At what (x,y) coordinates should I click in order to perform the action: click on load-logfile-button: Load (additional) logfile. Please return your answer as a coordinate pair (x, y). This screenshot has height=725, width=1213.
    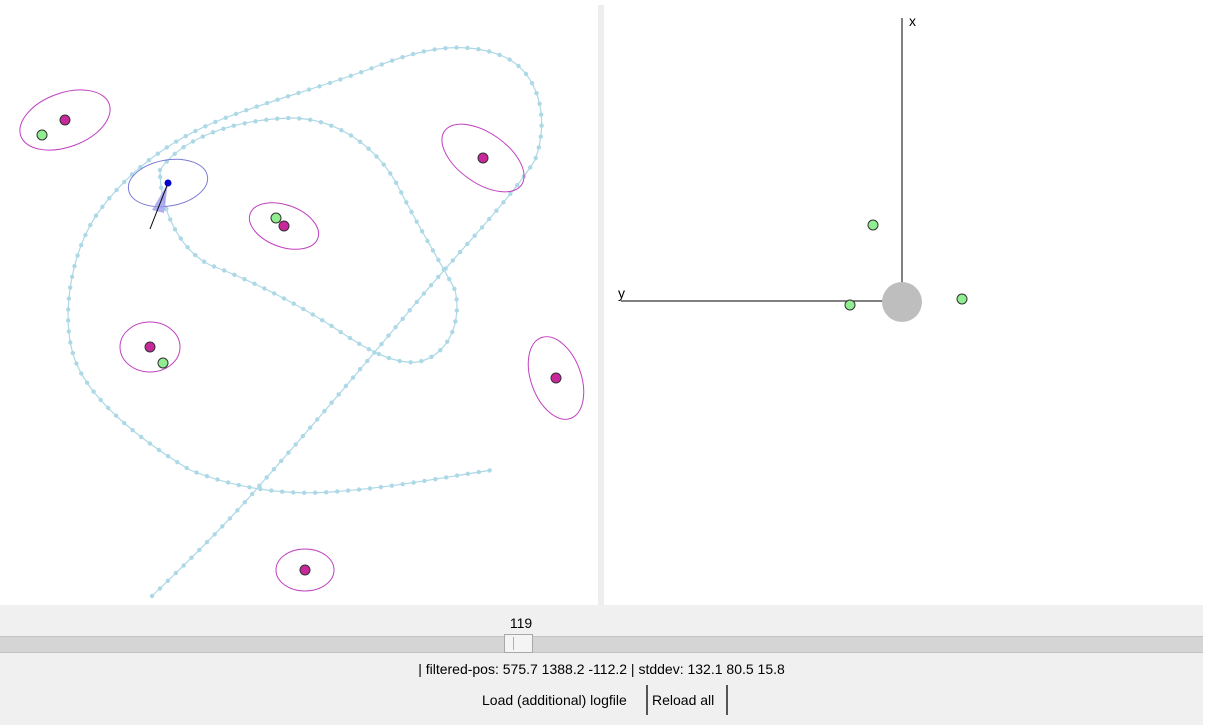
    Looking at the image, I should click on (563, 700).